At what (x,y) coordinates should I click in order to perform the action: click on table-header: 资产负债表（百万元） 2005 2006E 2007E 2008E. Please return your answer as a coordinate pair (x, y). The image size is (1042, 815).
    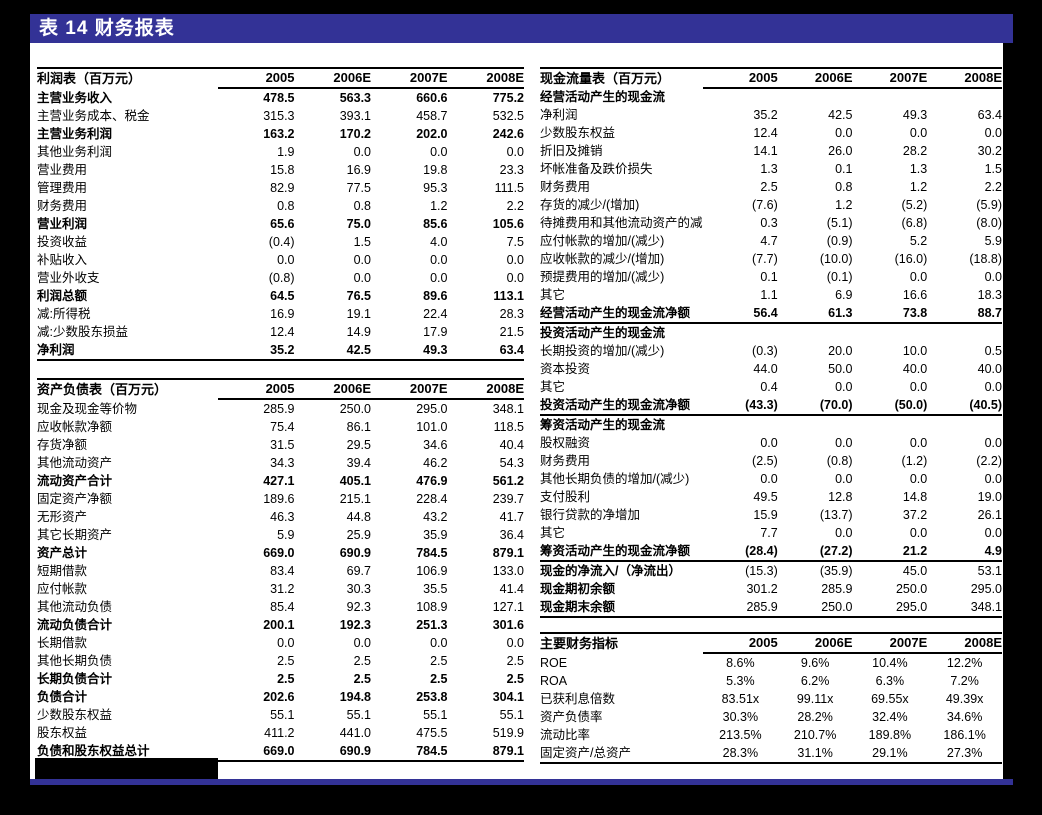
    Looking at the image, I should click on (280, 389).